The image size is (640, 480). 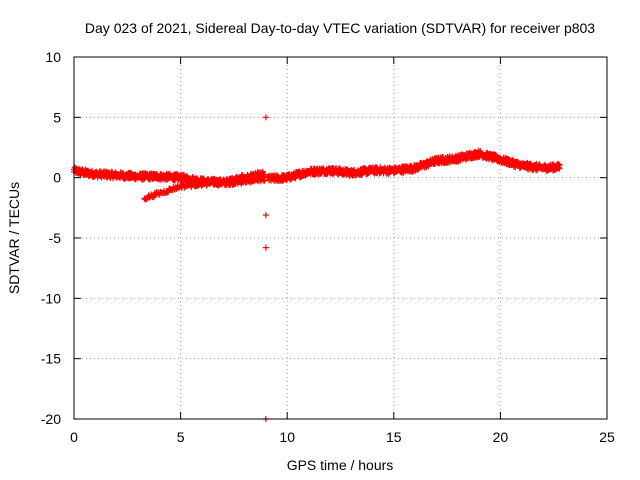 I want to click on y-tick-label: -15, so click(x=51, y=359).